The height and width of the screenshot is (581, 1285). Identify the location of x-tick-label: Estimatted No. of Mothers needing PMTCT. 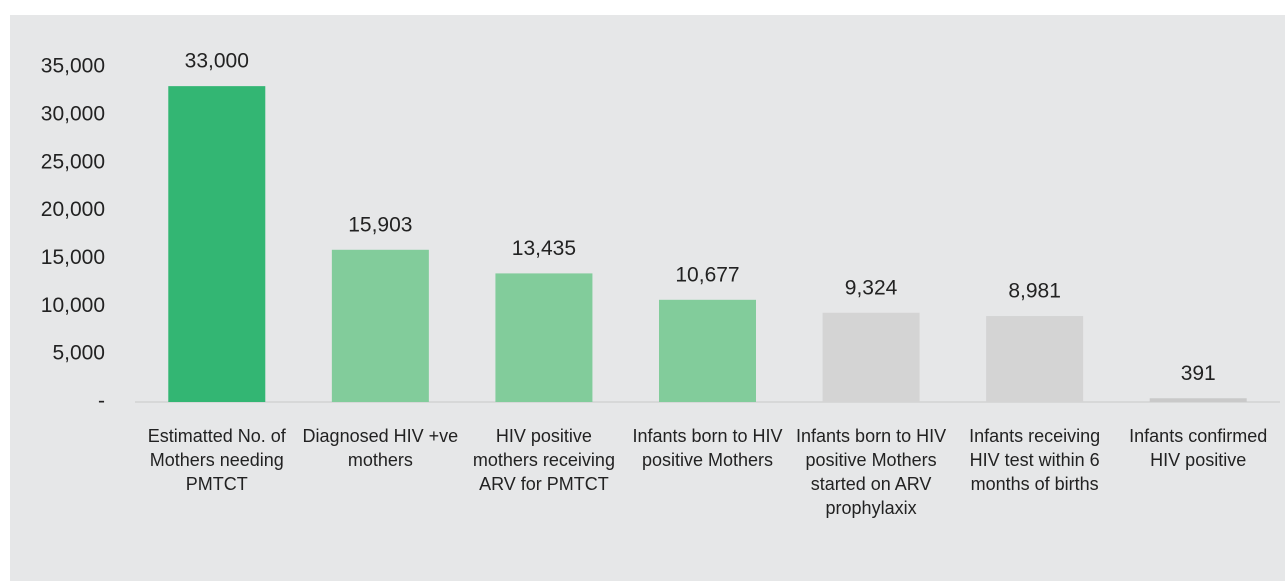
(216, 460).